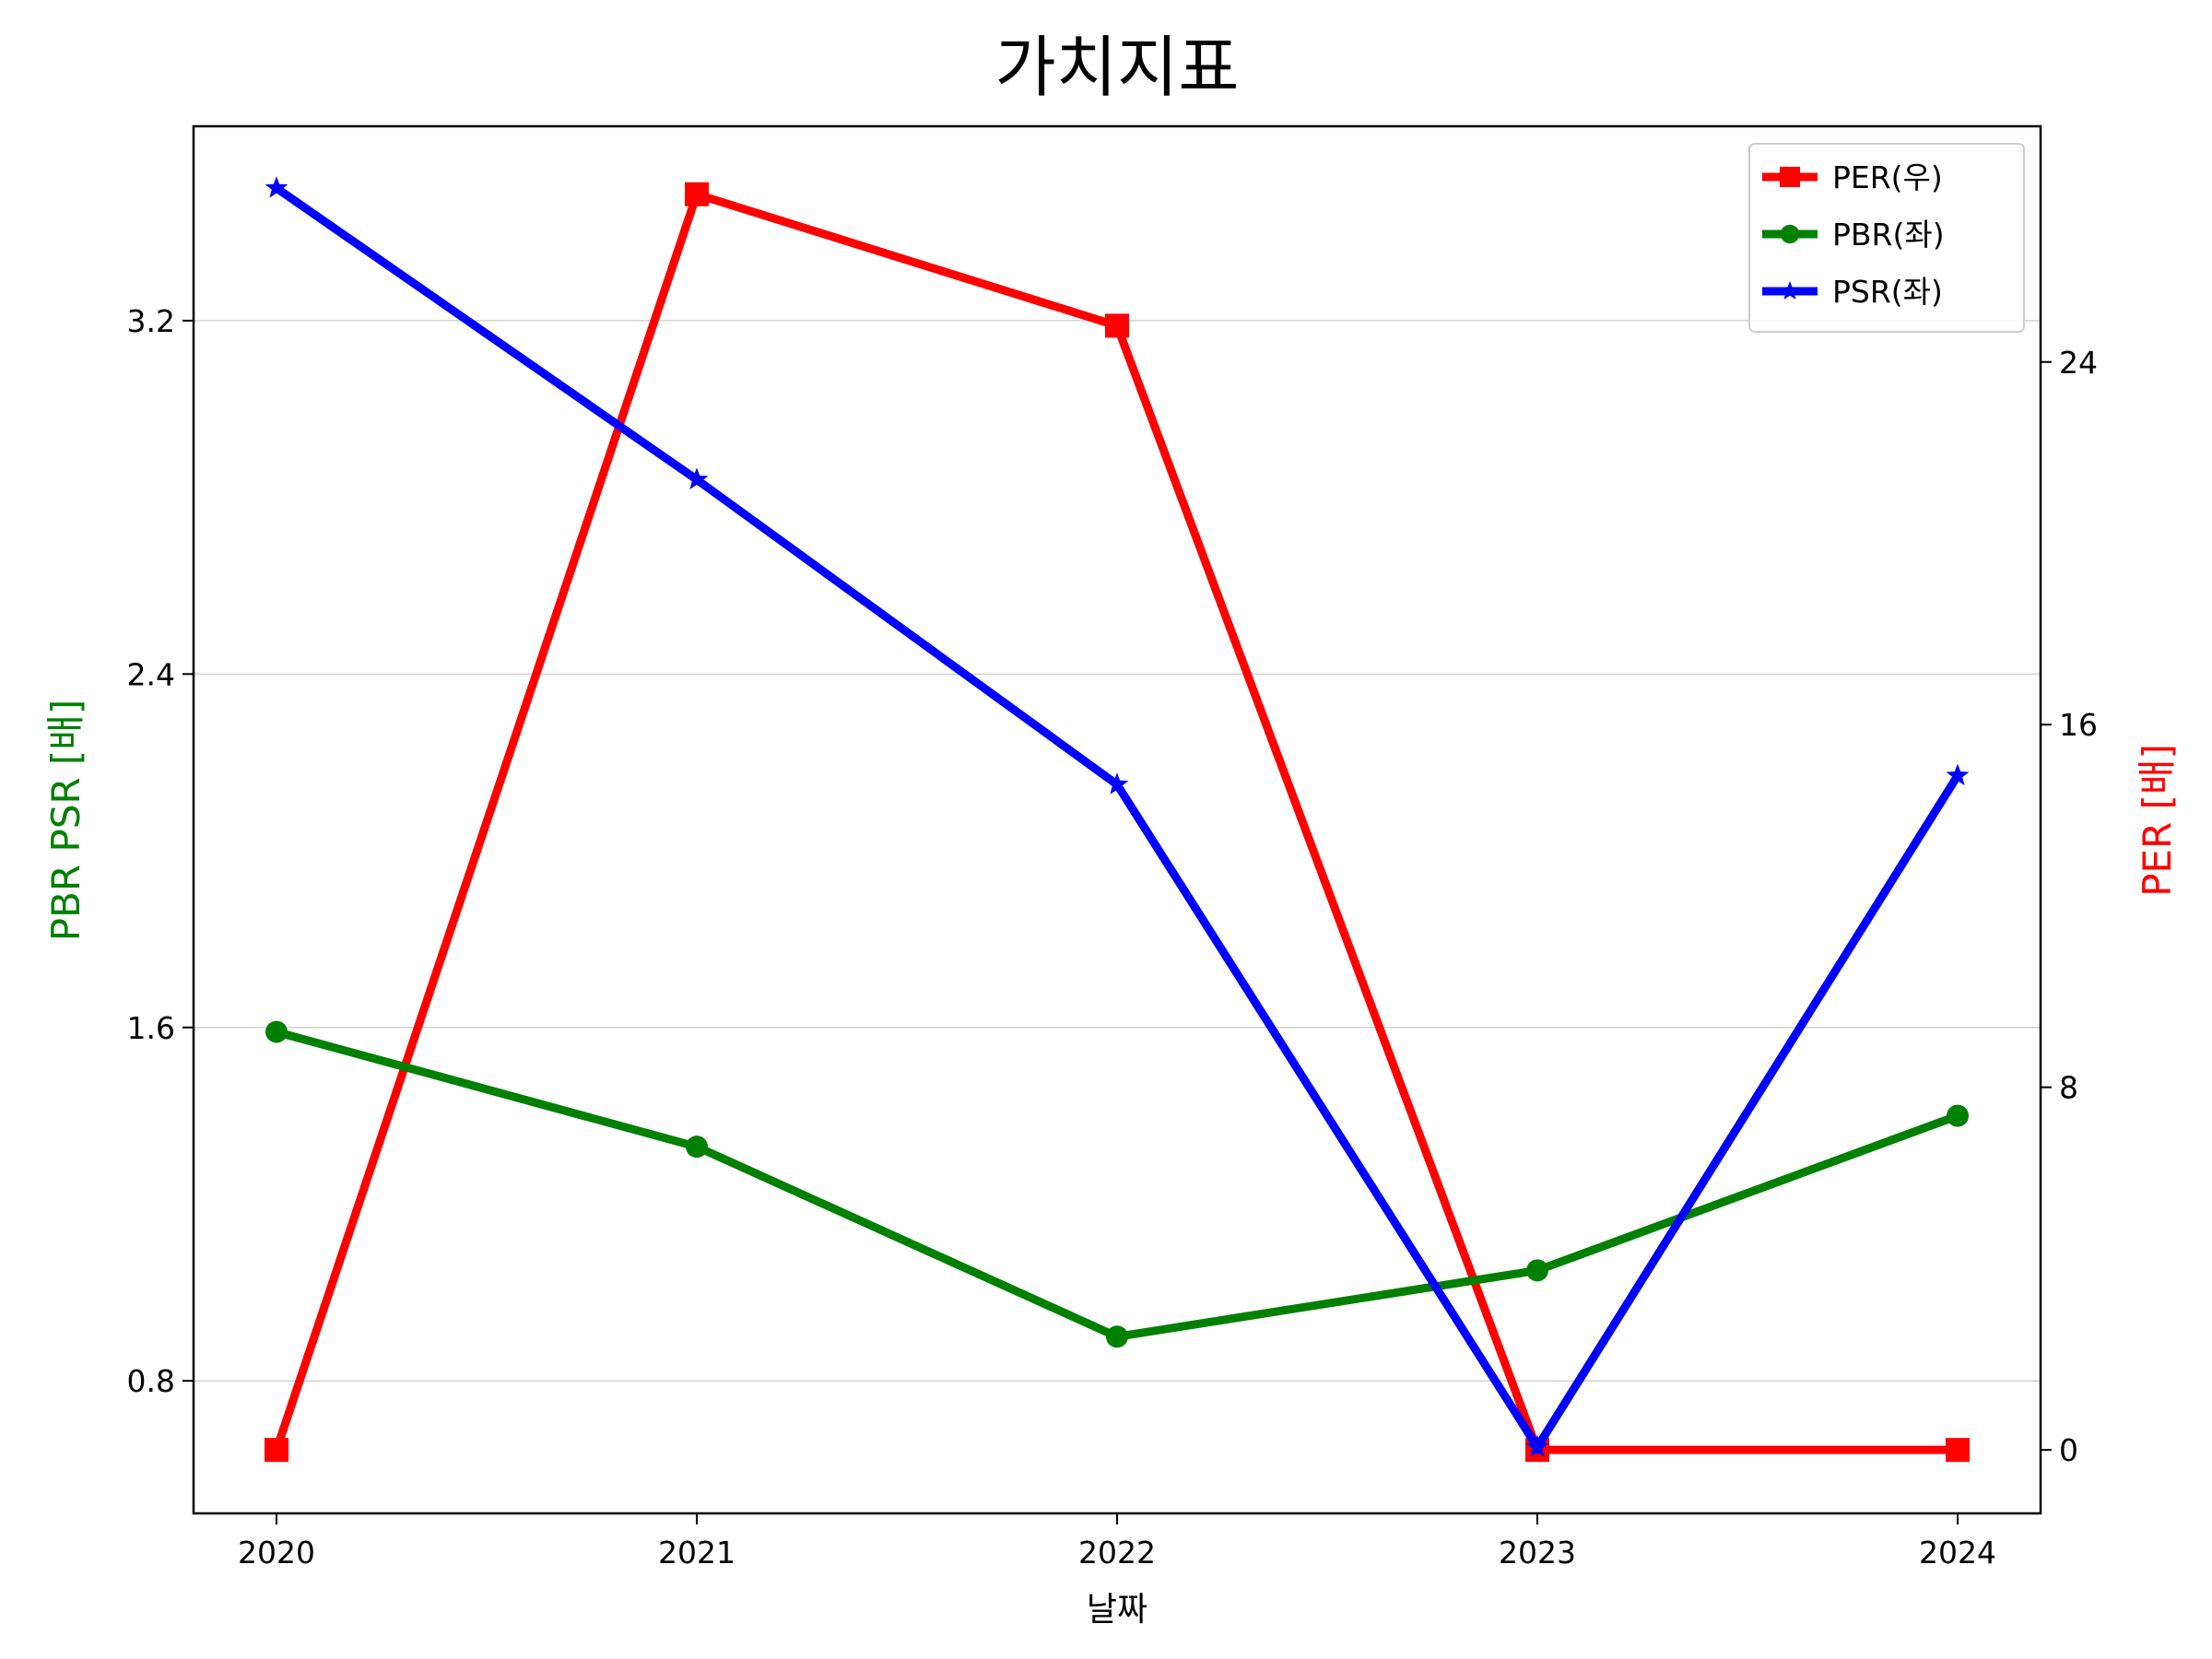  Describe the element at coordinates (1537, 1553) in the screenshot. I see `x-tick-label-2023: 2023` at that location.